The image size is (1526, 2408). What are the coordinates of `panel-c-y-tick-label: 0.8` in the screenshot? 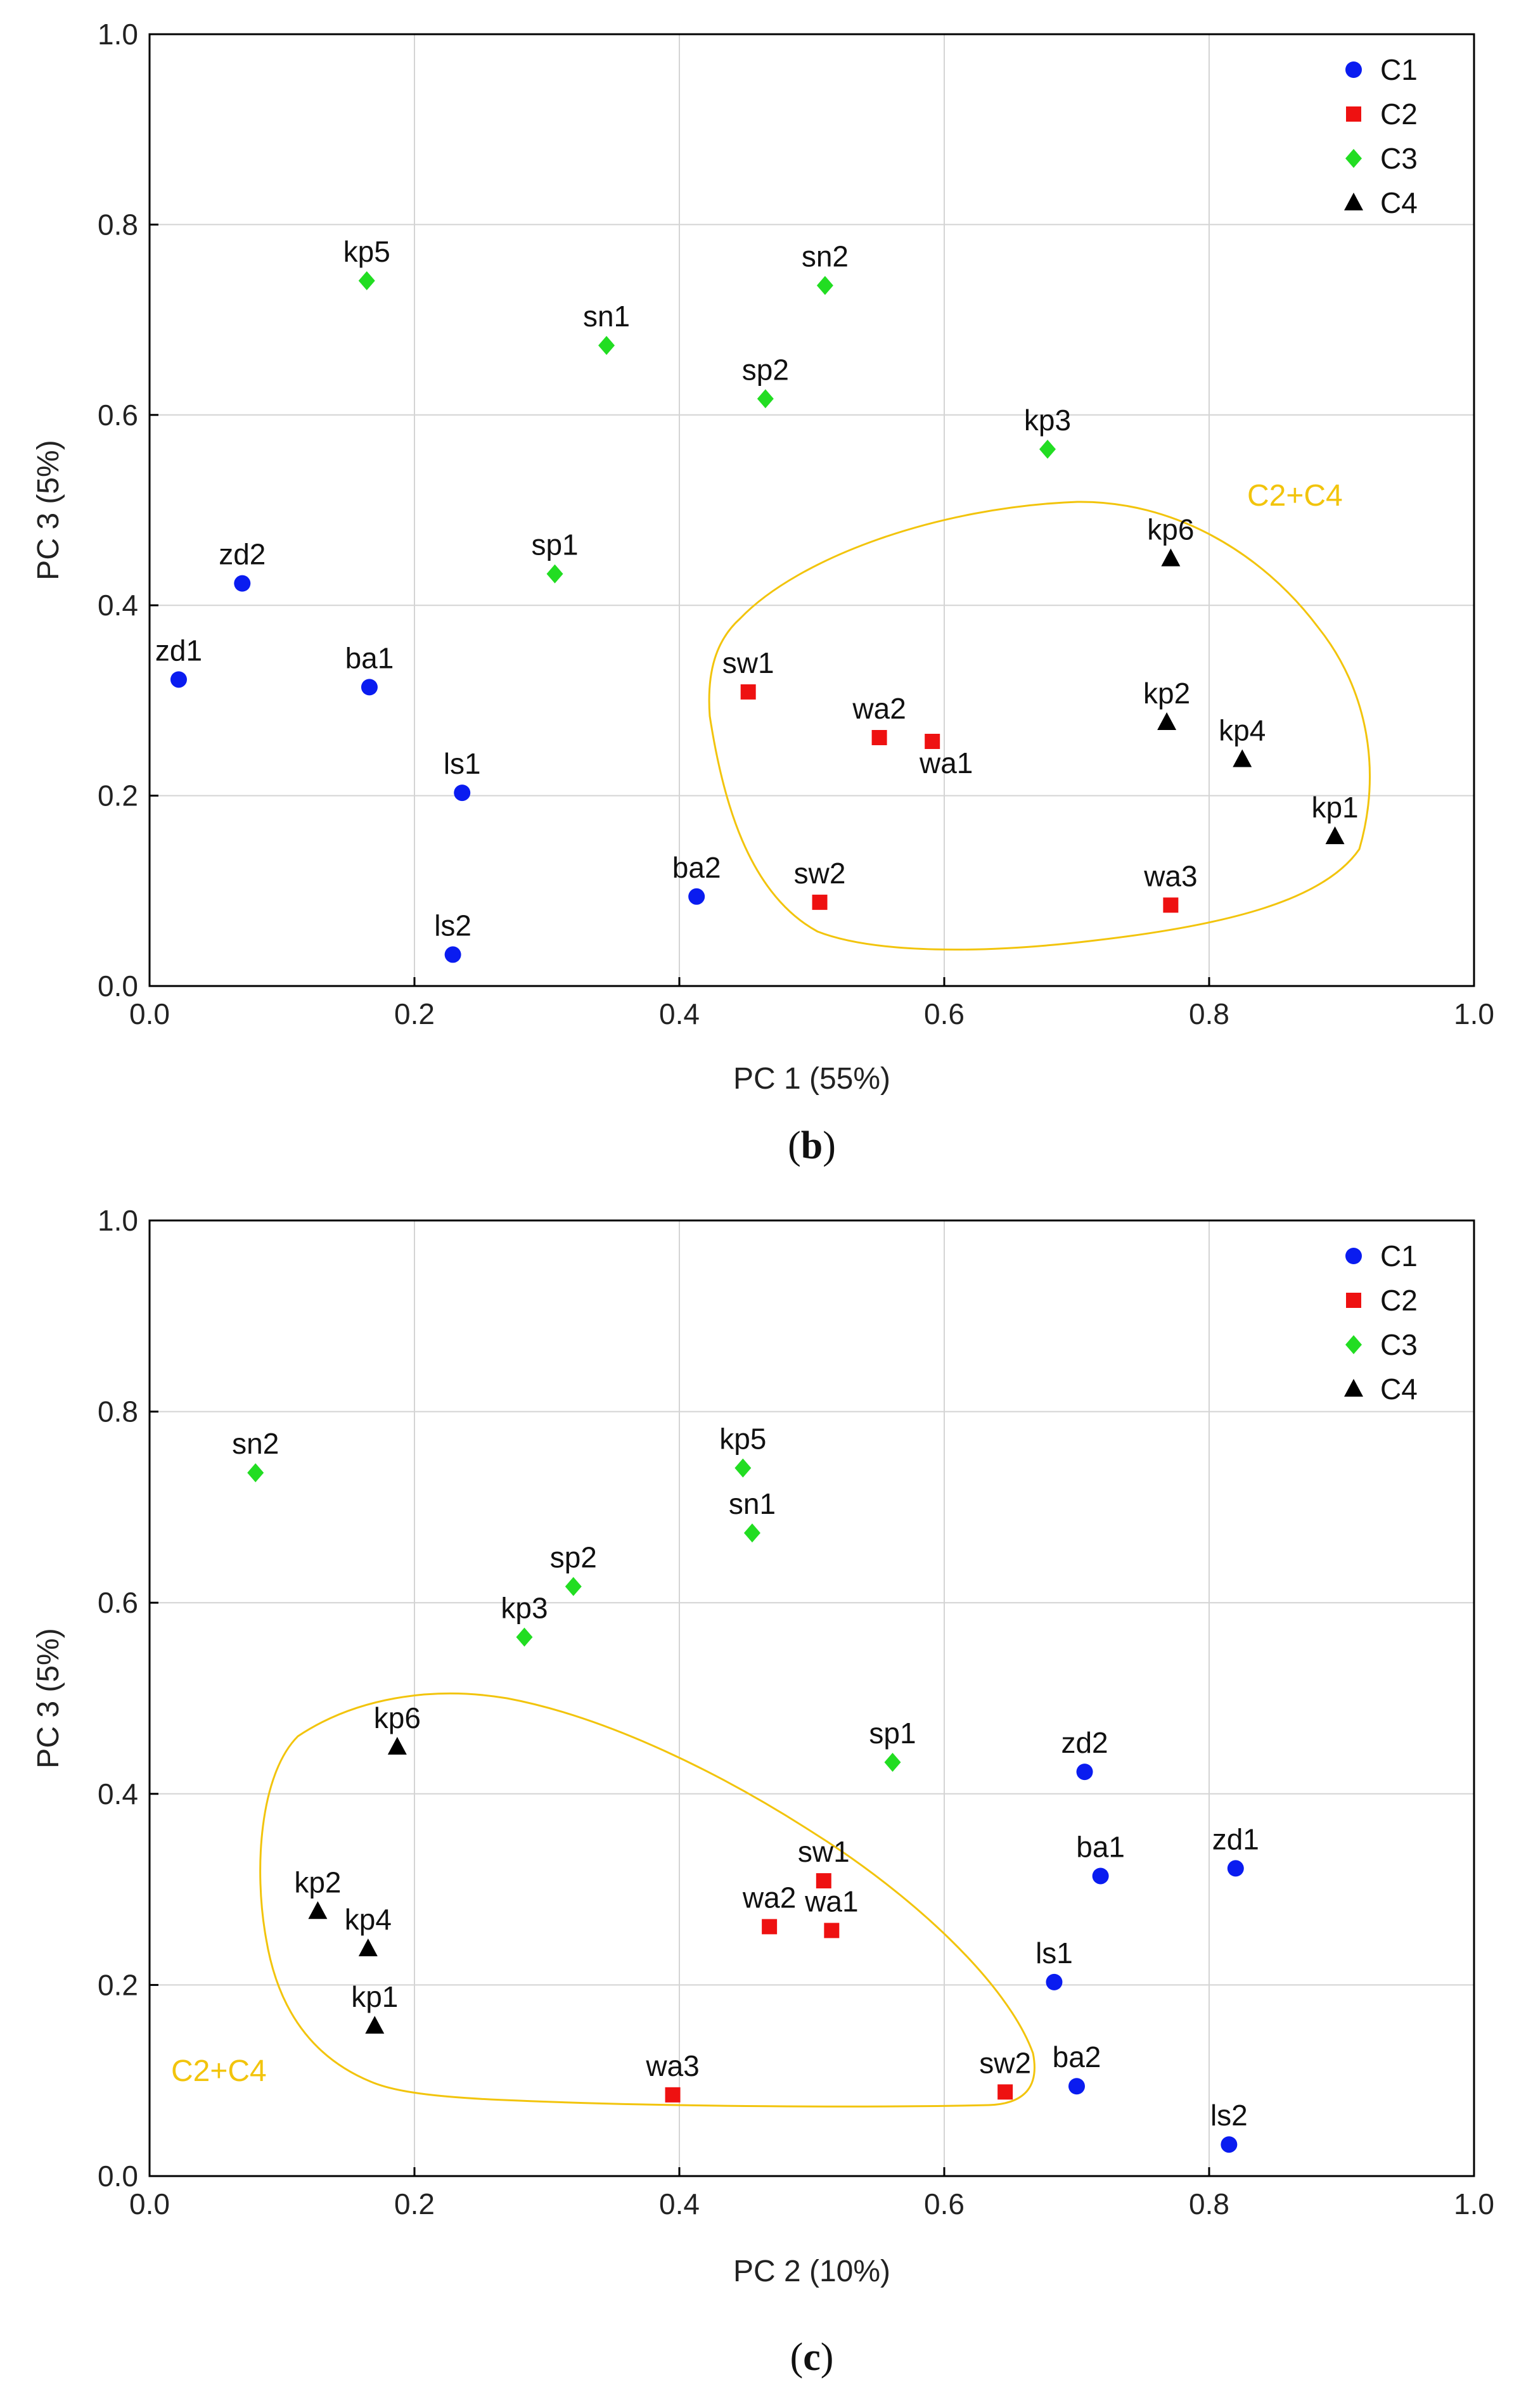 It's located at (118, 1411).